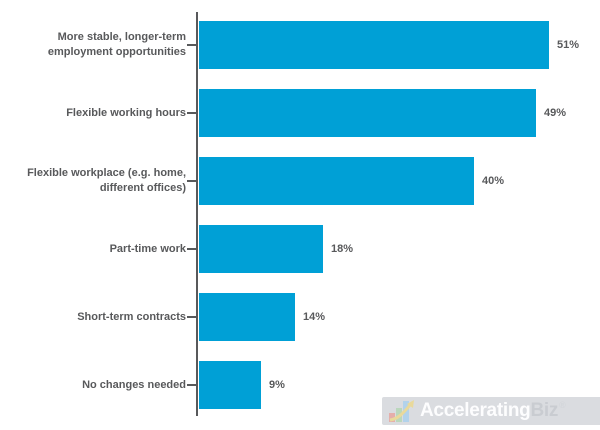 The image size is (600, 430). Describe the element at coordinates (475, 410) in the screenshot. I see `brand-first: Accelerating` at that location.